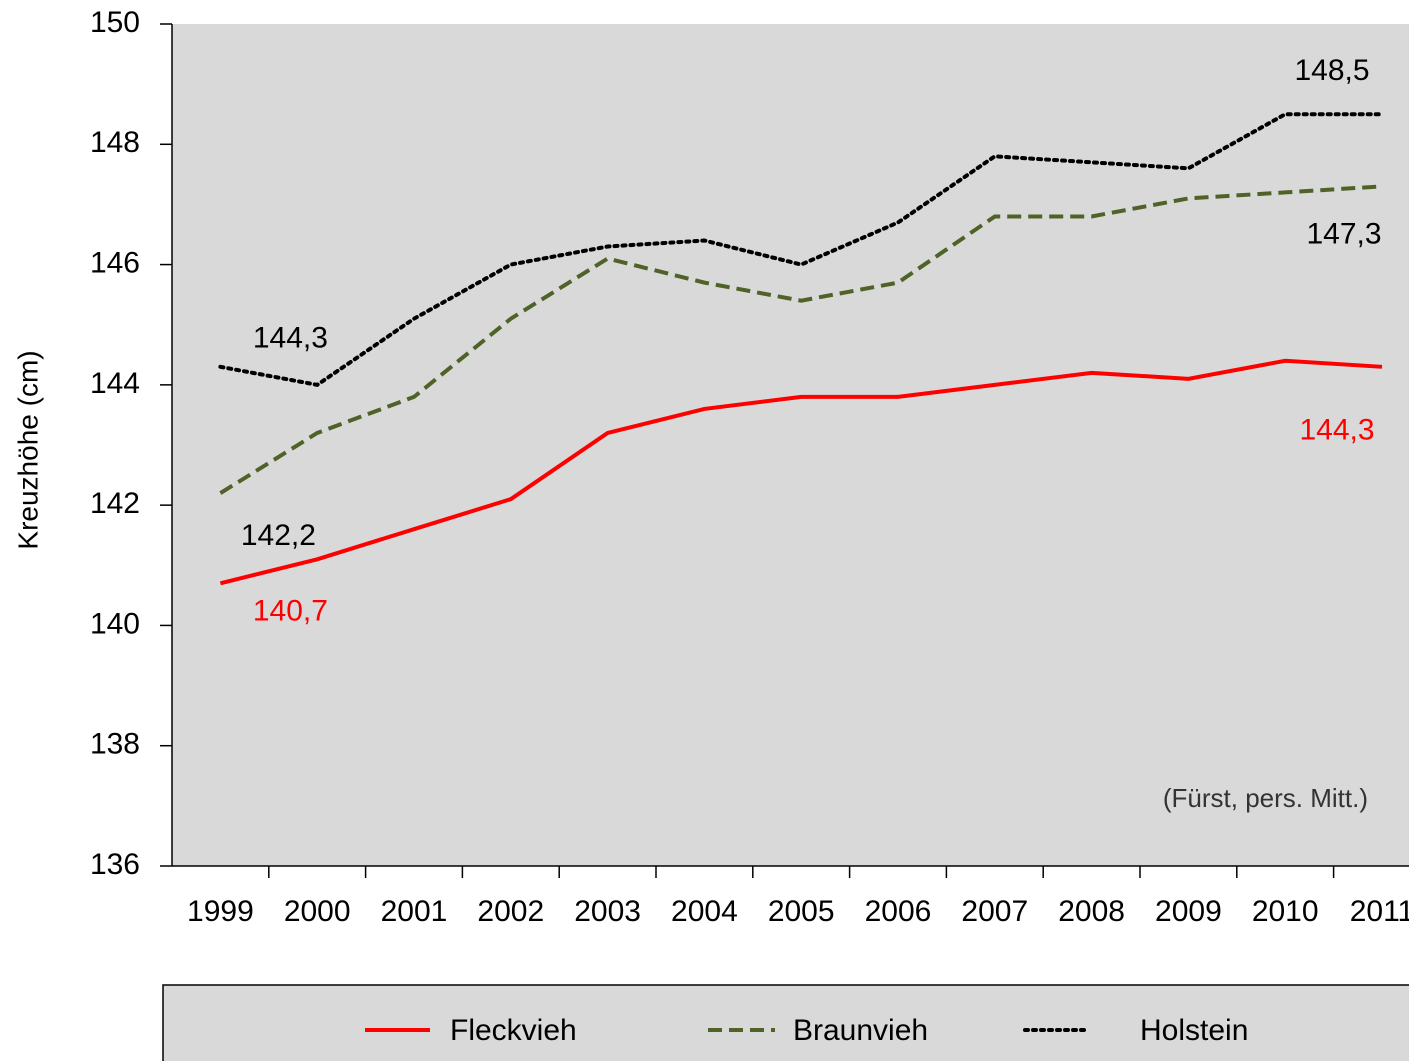  I want to click on x-tick-label: 2009, so click(1188, 911).